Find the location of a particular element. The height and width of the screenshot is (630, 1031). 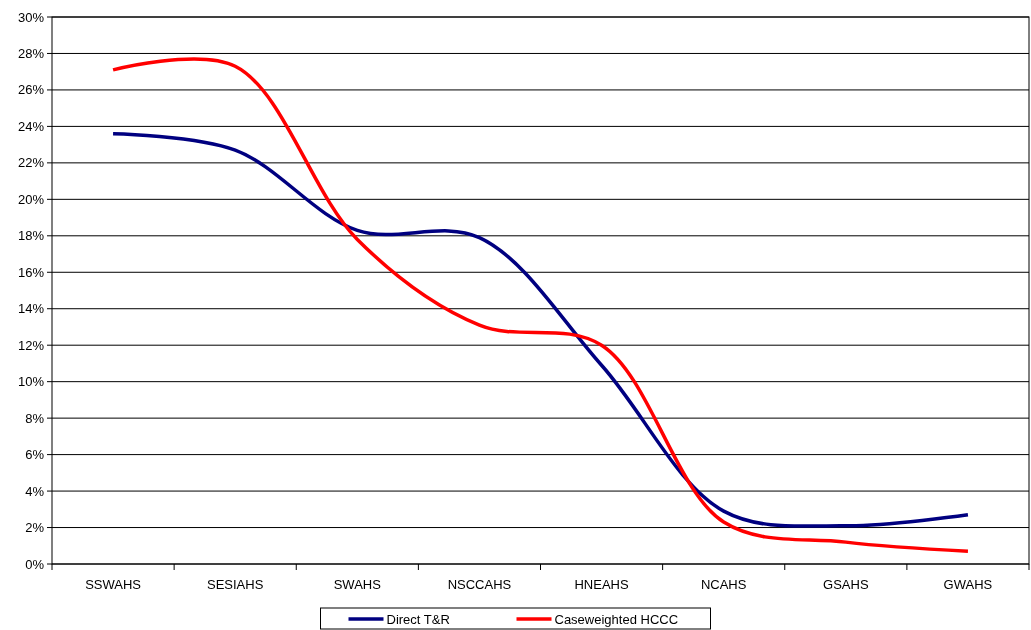

y-tick-label: 24% is located at coordinates (31, 126).